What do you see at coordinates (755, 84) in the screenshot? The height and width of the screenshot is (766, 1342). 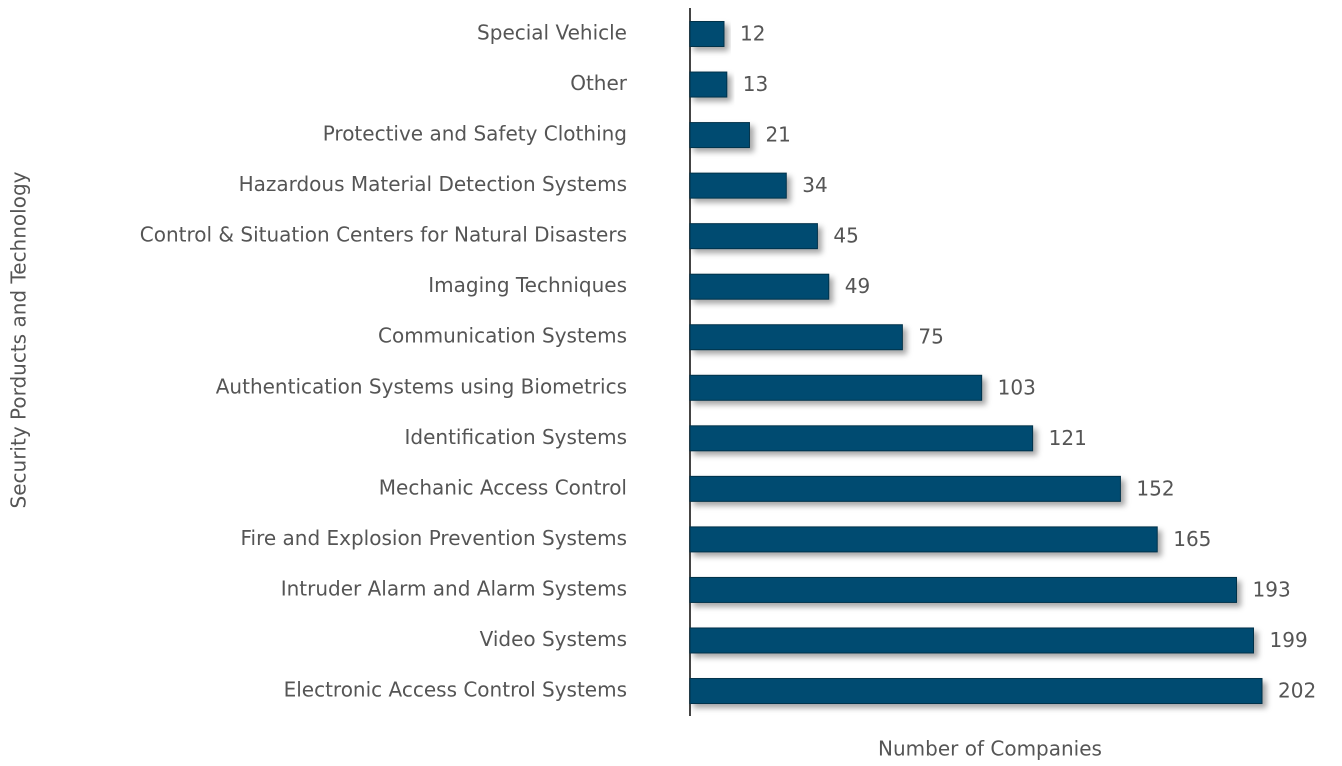 I see `value-label: 13` at bounding box center [755, 84].